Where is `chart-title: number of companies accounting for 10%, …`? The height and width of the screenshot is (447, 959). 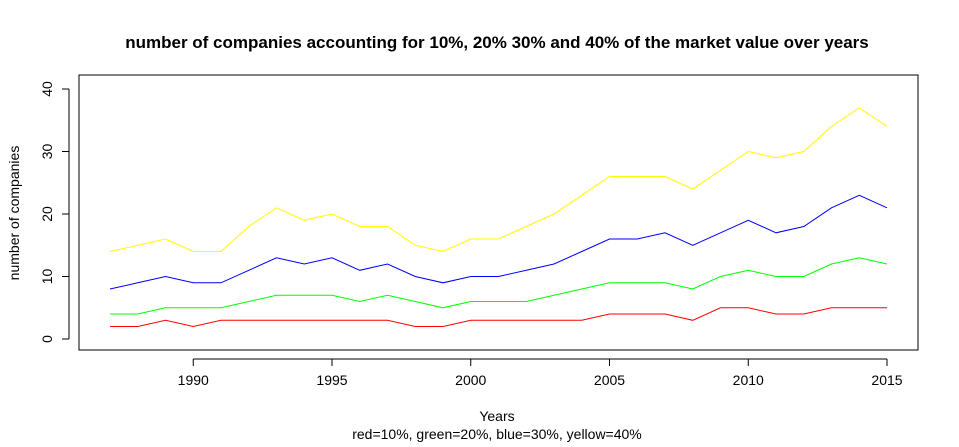 chart-title: number of companies accounting for 10%, … is located at coordinates (497, 42).